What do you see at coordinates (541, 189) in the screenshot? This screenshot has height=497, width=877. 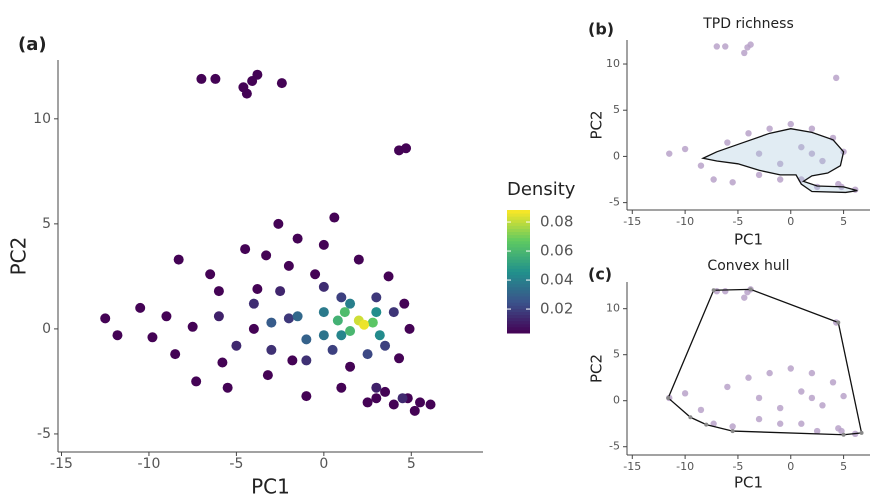 I see `colorbar-title: Density` at bounding box center [541, 189].